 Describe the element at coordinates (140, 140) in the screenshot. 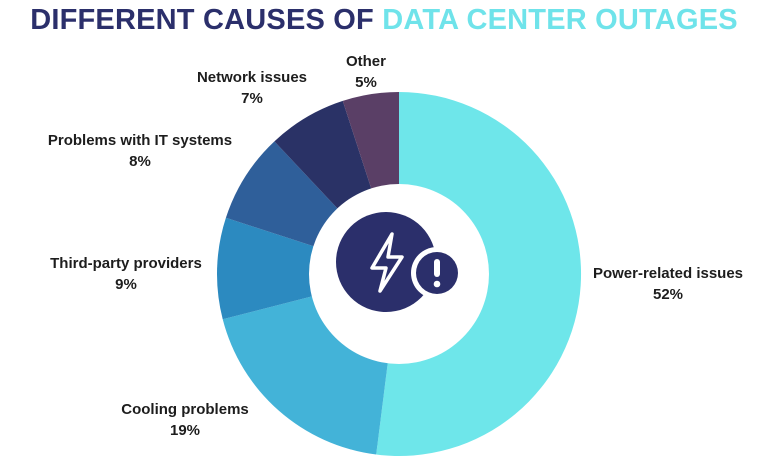

I see `slice-label: Problems with IT systems` at that location.